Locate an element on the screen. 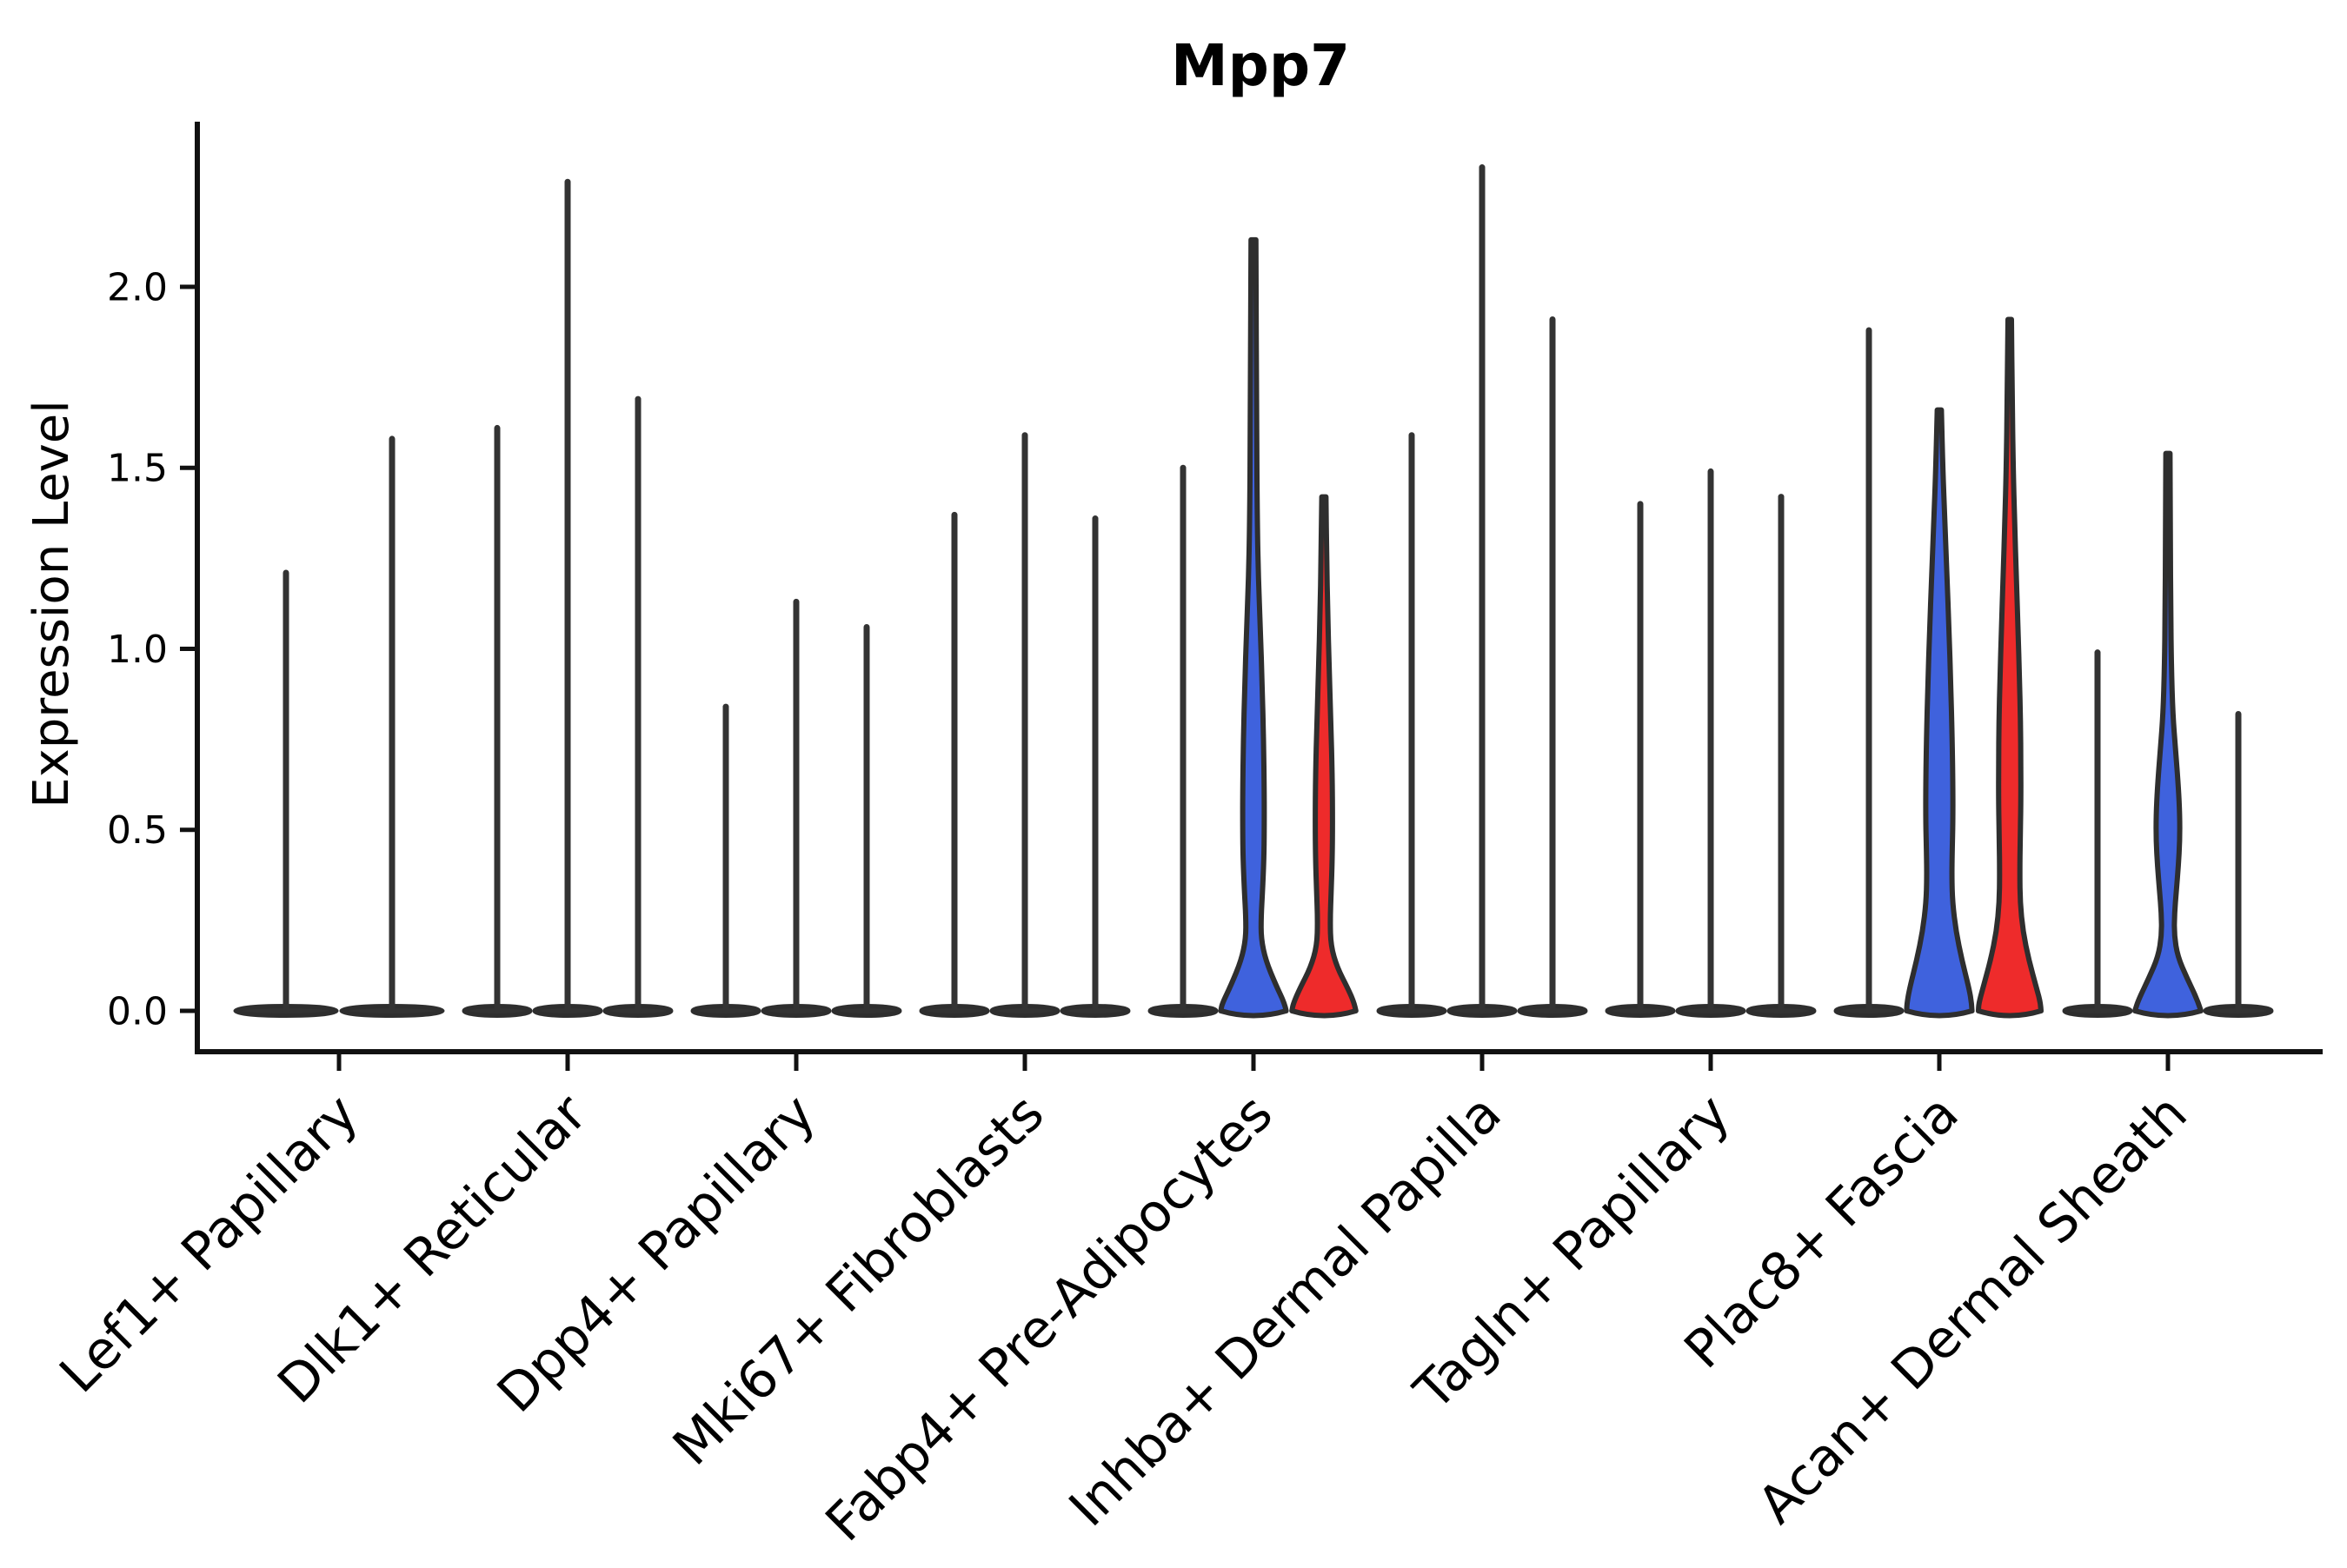 The width and height of the screenshot is (2347, 1568). x-tick-label: Inhba+ Dermal Papilla is located at coordinates (1285, 1310).